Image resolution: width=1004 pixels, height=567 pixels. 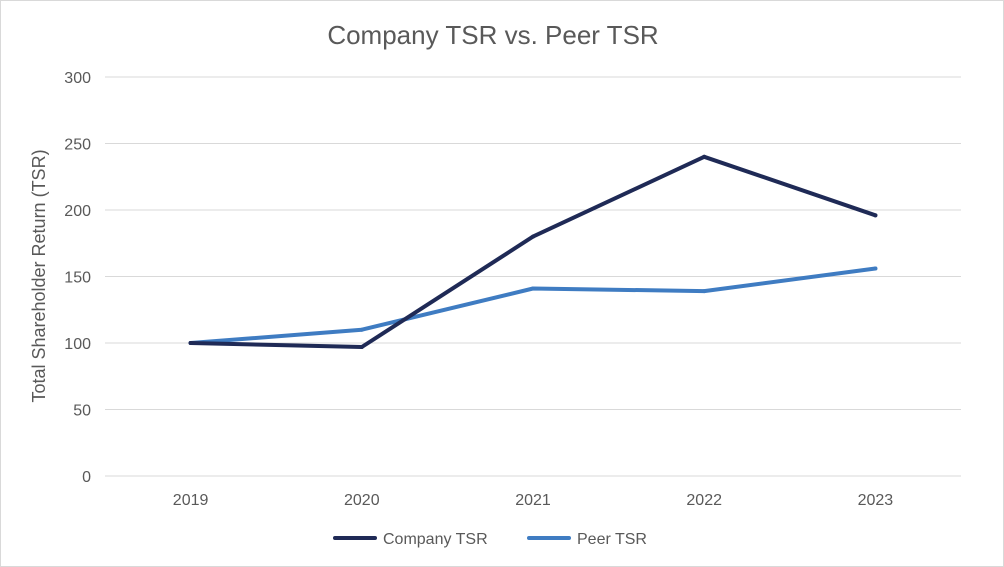 What do you see at coordinates (876, 500) in the screenshot?
I see `x-tick-label: 2023` at bounding box center [876, 500].